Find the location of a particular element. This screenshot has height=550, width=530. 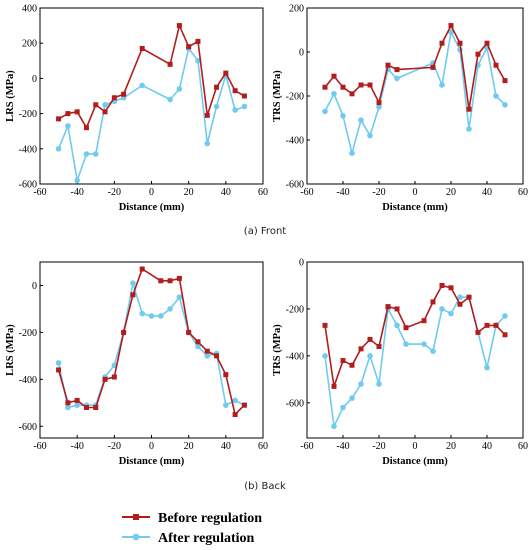

y-tick-label: -400 is located at coordinates (28, 149).